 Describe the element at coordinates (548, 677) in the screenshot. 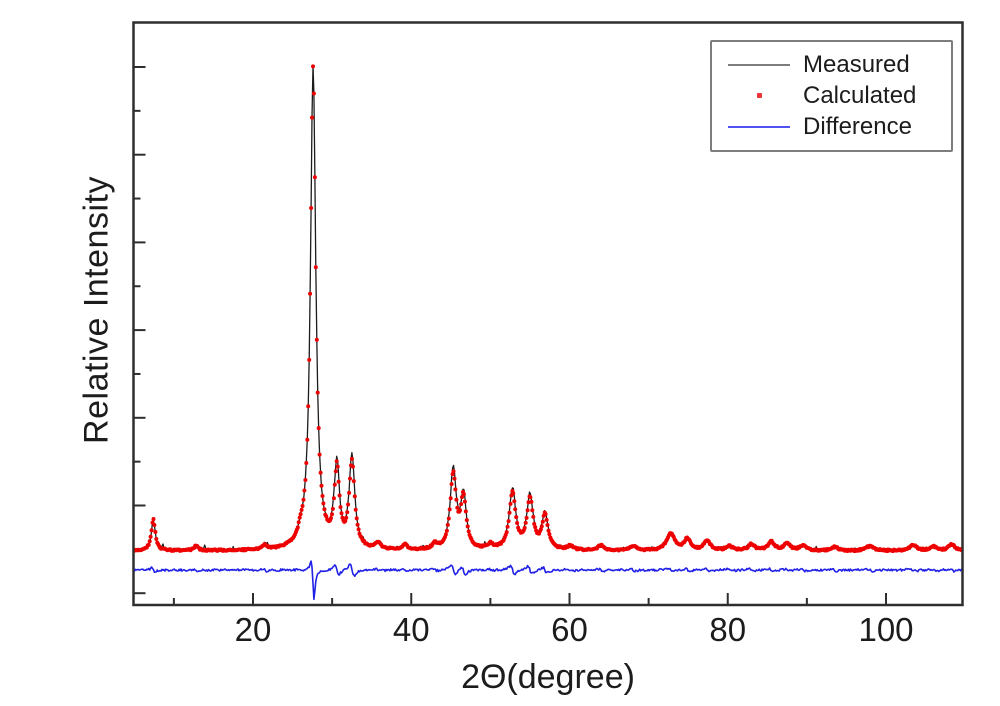

I see `x-axis-title: 2Θ(degree)` at that location.